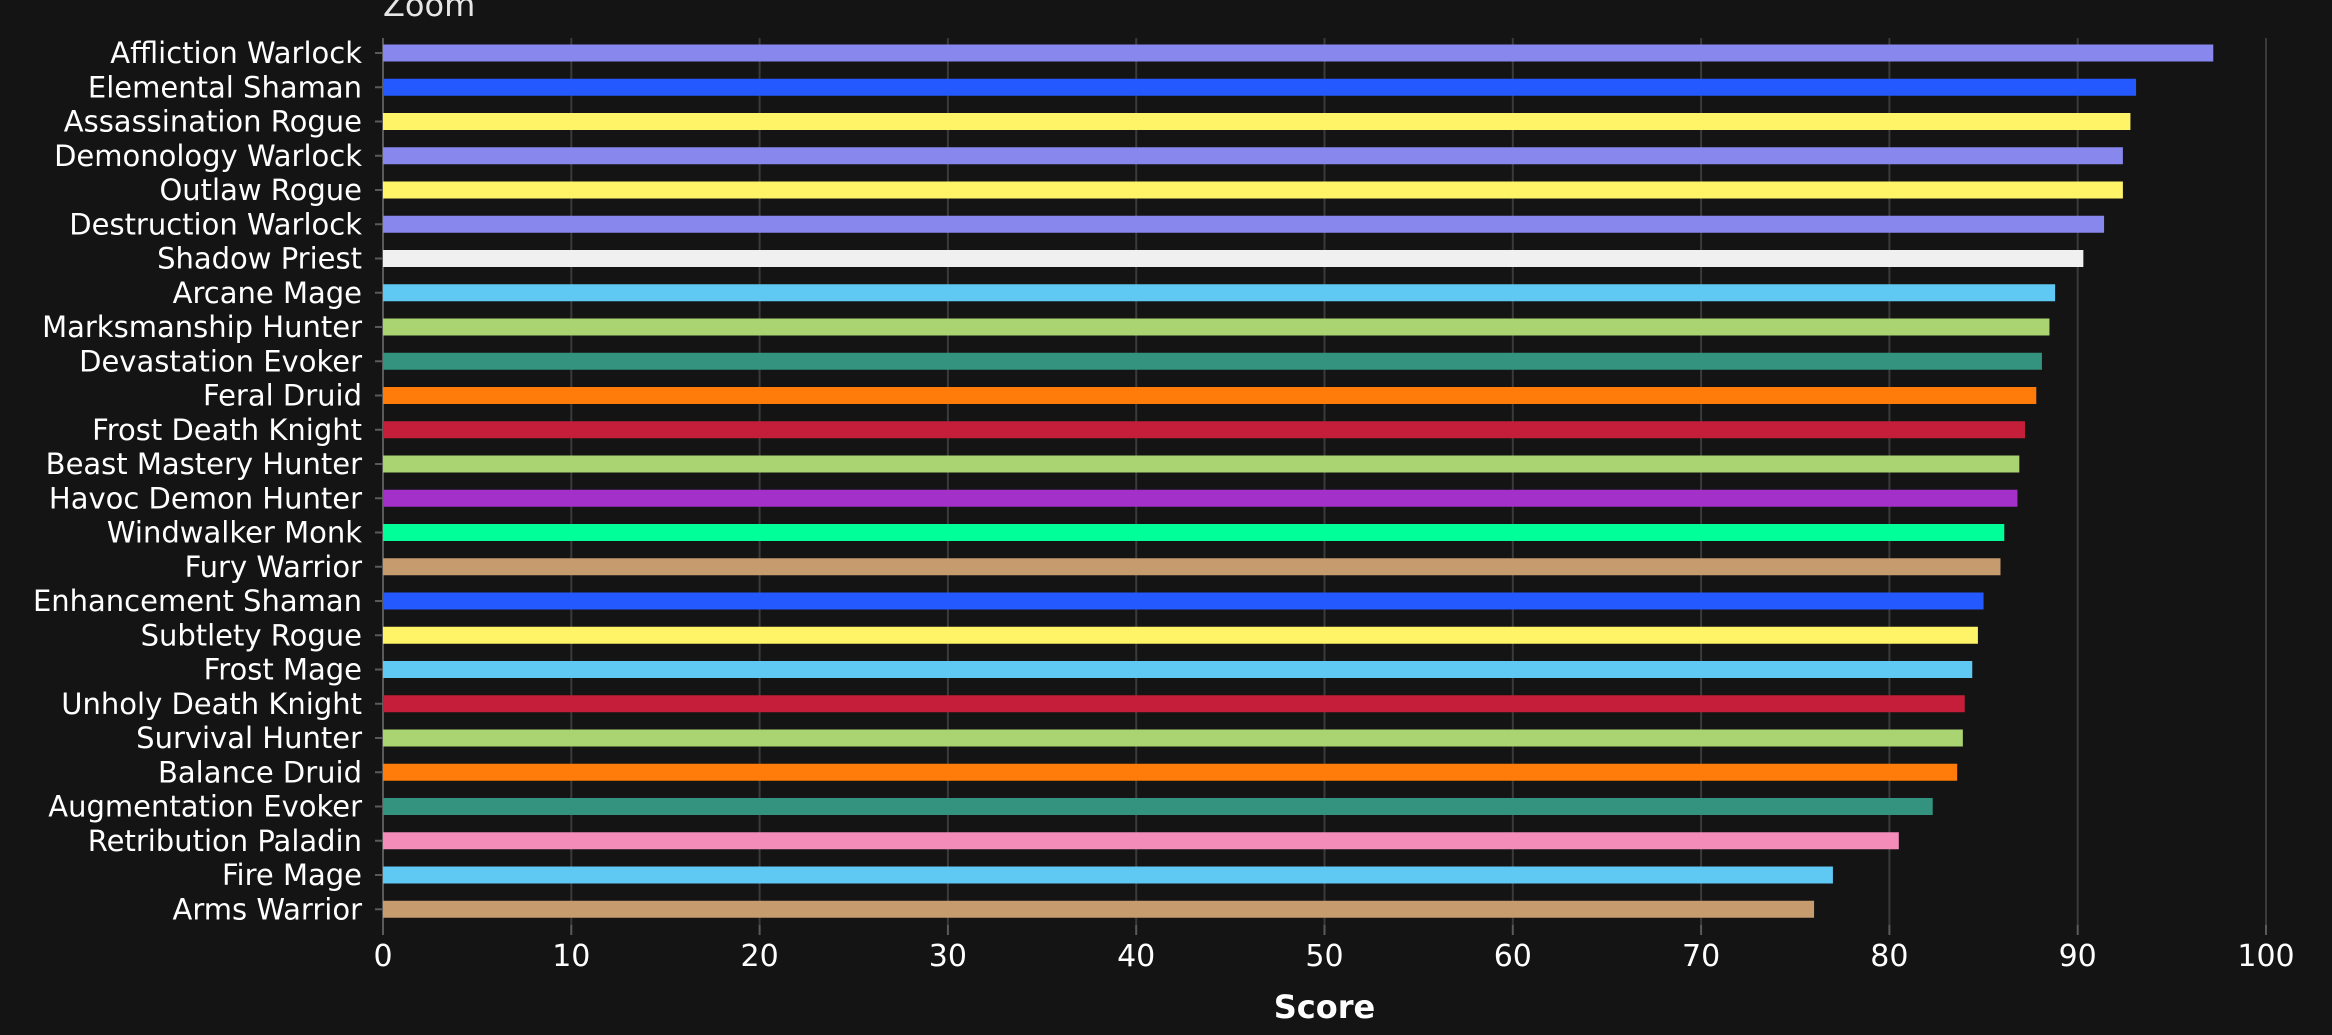  I want to click on x-tick-label: 50, so click(1324, 956).